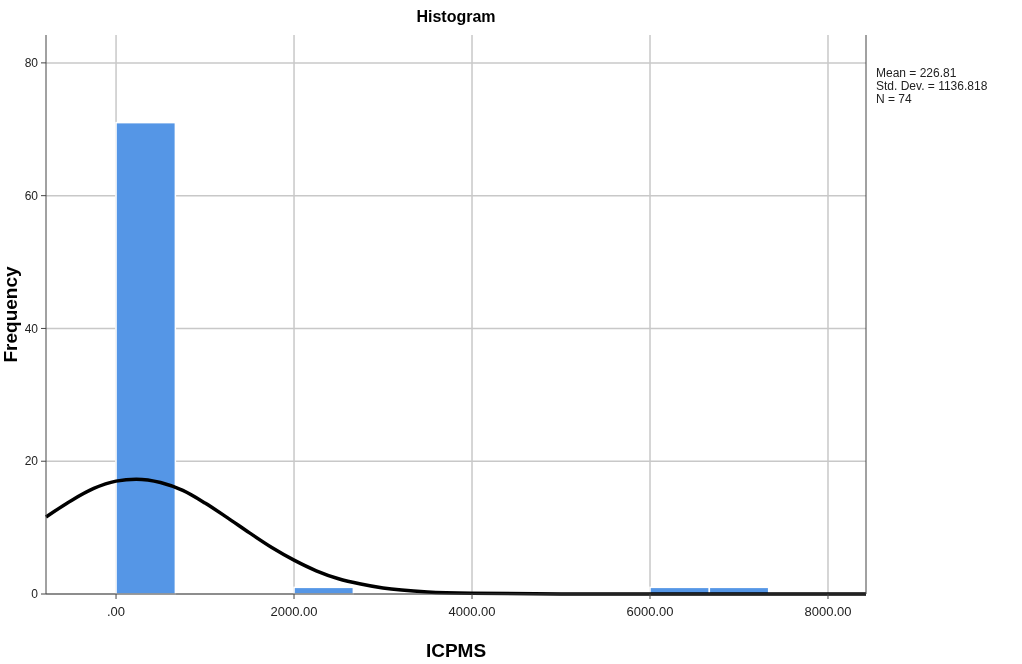 The height and width of the screenshot is (664, 1022). I want to click on text: N = 74, so click(894, 99).